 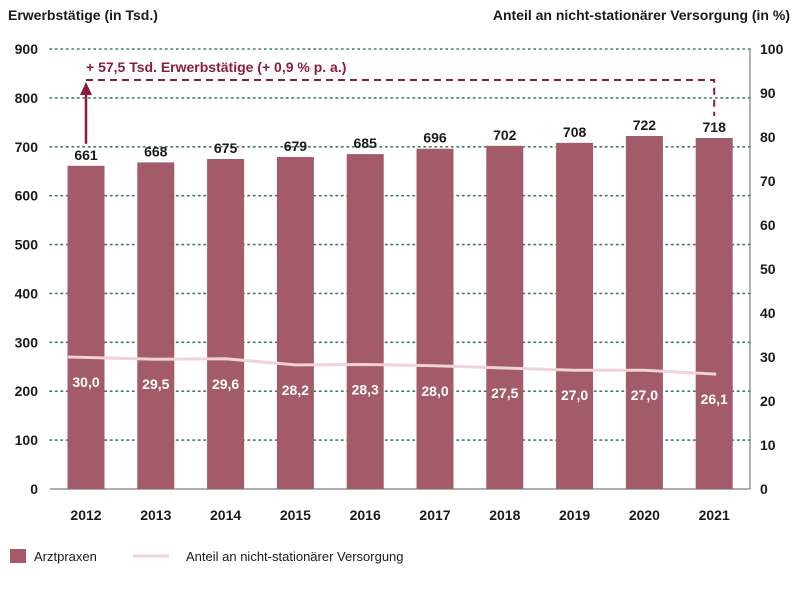 I want to click on share-value-label: 30,0, so click(x=85, y=382).